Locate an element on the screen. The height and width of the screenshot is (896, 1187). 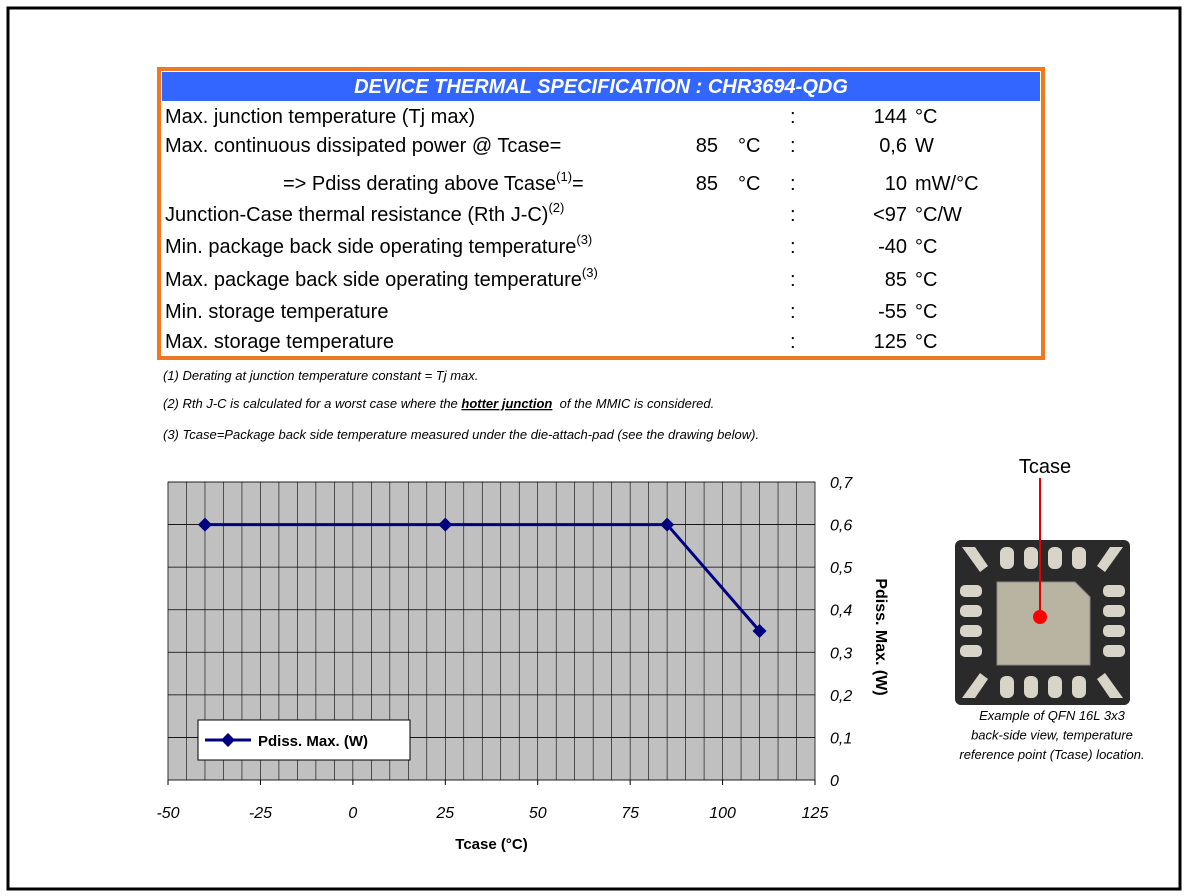
y-tick-label: 0,3 is located at coordinates (841, 653).